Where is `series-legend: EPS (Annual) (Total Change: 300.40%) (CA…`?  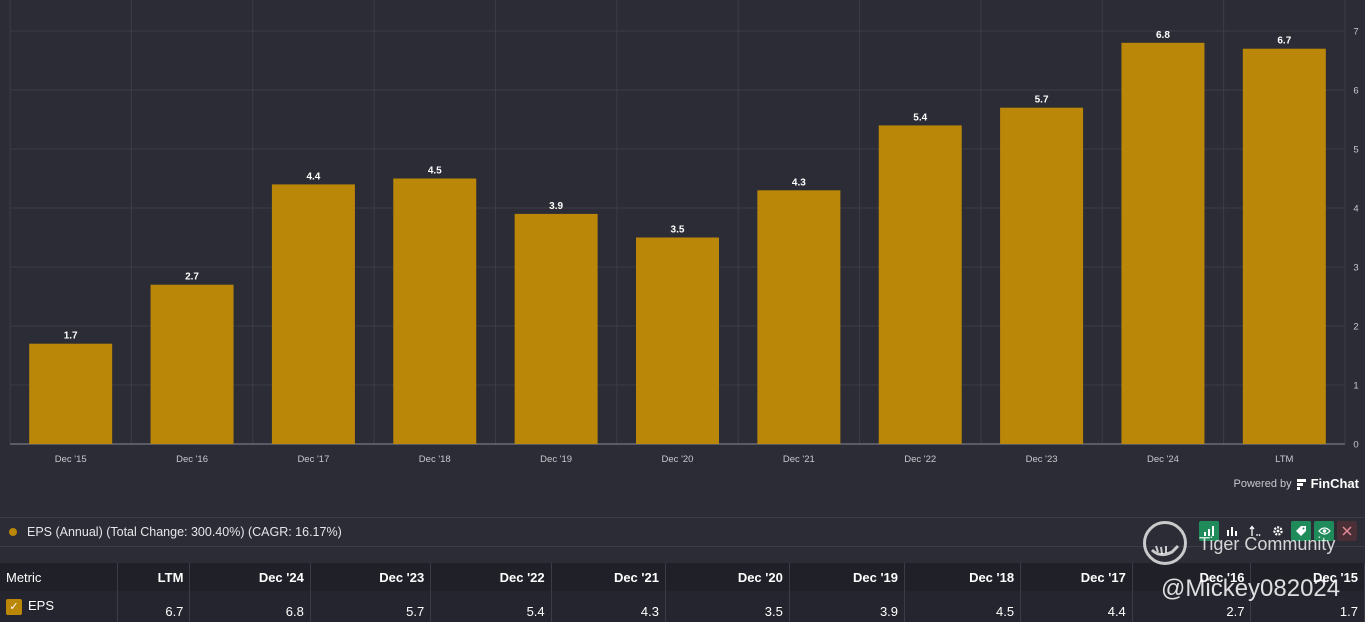 series-legend: EPS (Annual) (Total Change: 300.40%) (CA… is located at coordinates (682, 532).